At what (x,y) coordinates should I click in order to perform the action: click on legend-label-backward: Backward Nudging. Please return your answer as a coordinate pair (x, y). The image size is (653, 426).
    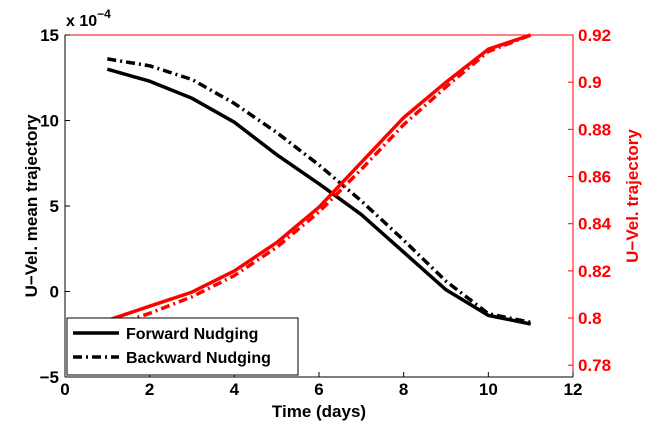
    Looking at the image, I should click on (198, 358).